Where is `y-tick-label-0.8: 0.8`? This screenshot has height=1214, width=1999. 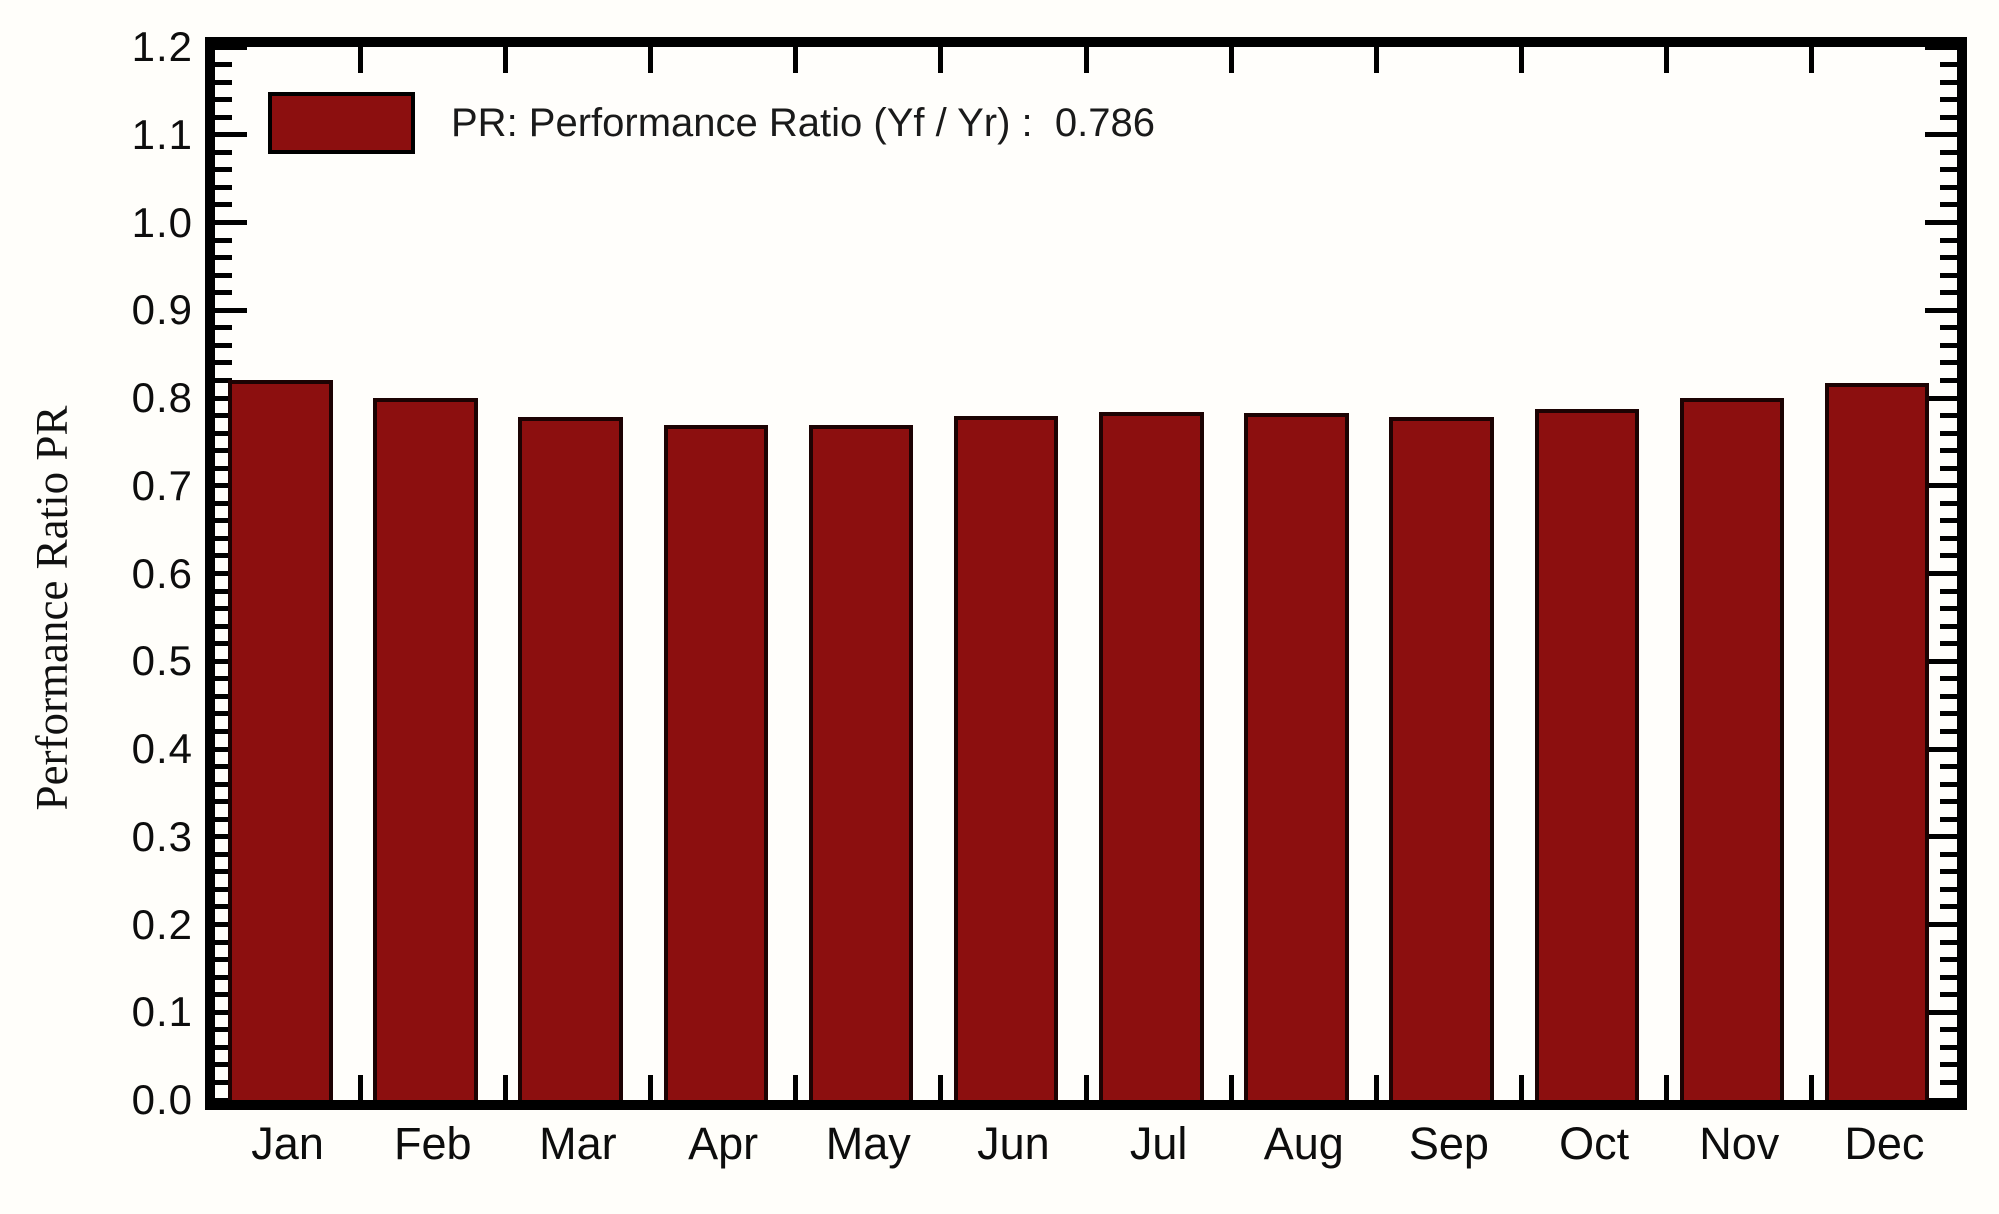 y-tick-label-0.8: 0.8 is located at coordinates (162, 397).